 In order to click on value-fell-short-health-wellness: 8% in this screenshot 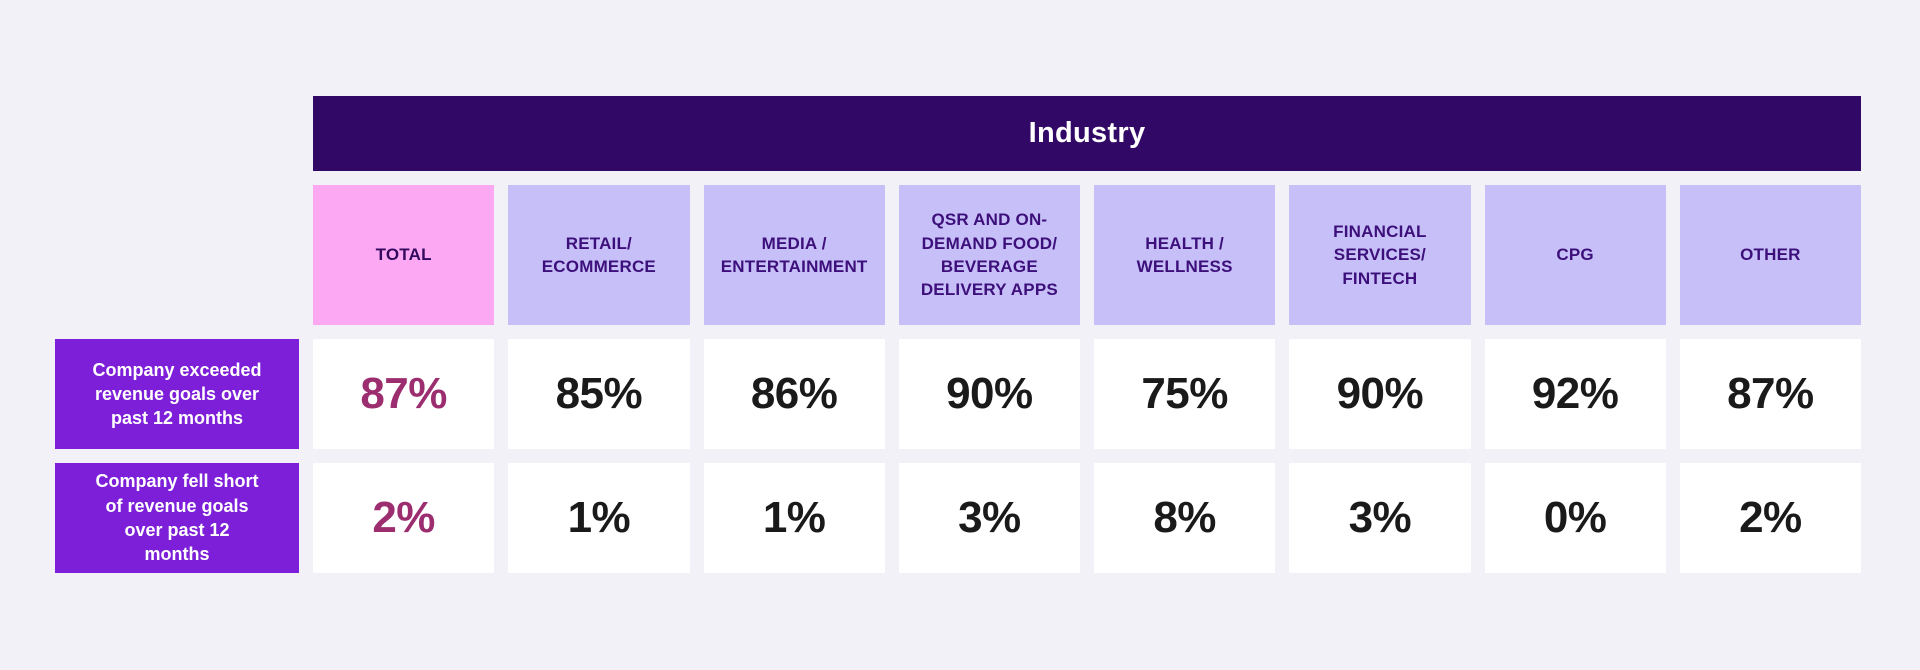, I will do `click(1185, 518)`.